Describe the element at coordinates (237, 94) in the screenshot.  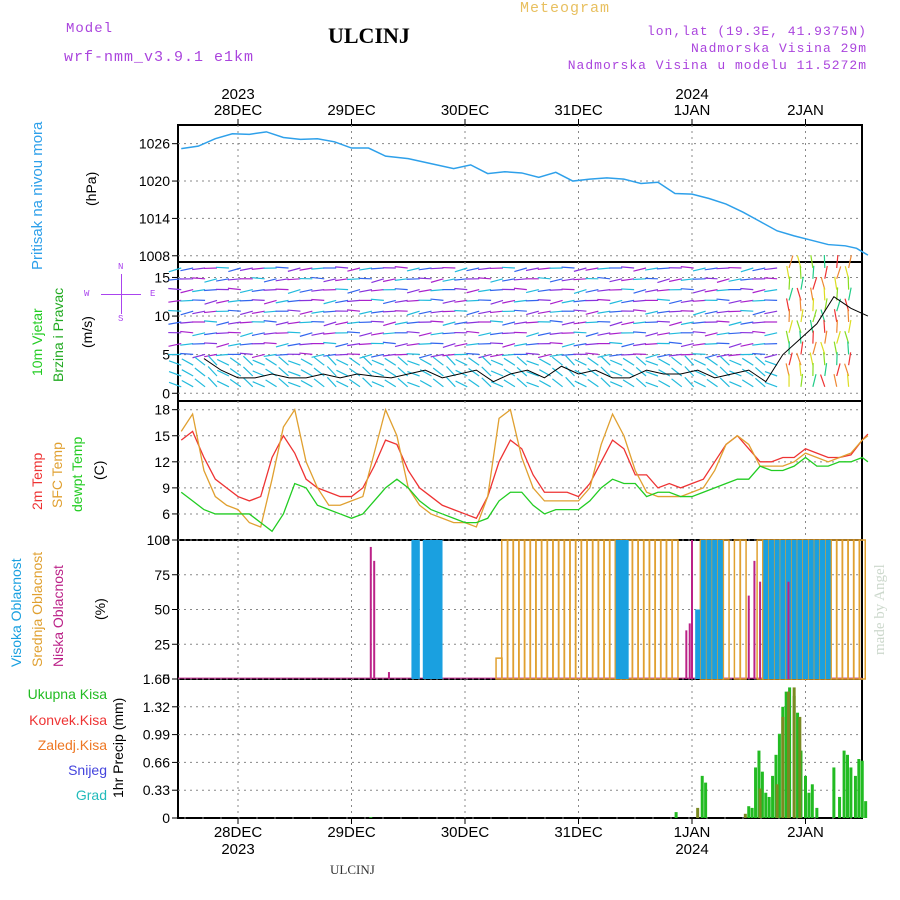
I see `top-year-label: 2023` at that location.